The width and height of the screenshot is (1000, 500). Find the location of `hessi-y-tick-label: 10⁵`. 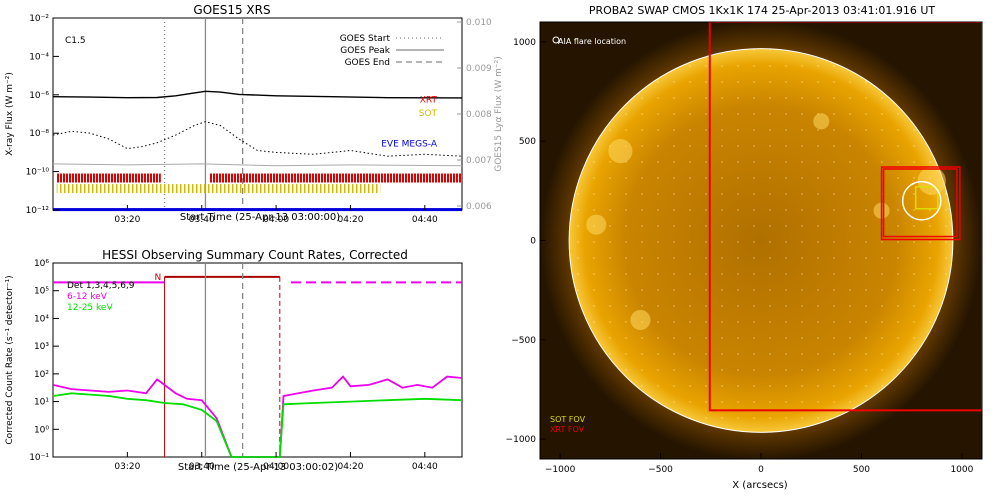

hessi-y-tick-label: 10⁵ is located at coordinates (41, 292).